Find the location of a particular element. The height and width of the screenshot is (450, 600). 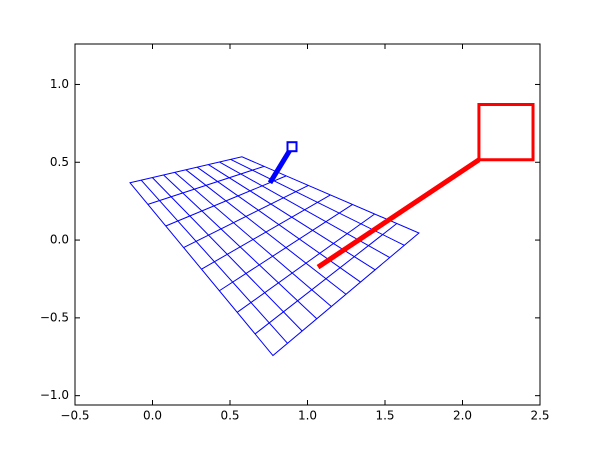

x-tick-label: 1.5 is located at coordinates (384, 416).